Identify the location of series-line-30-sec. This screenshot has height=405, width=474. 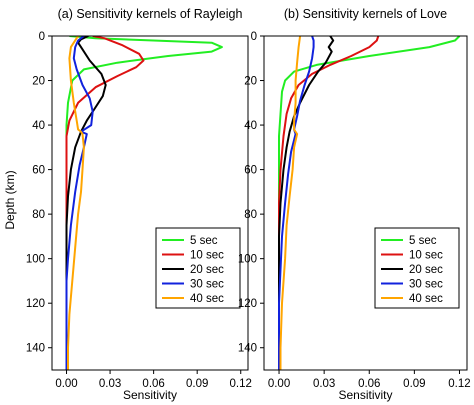
(79, 203).